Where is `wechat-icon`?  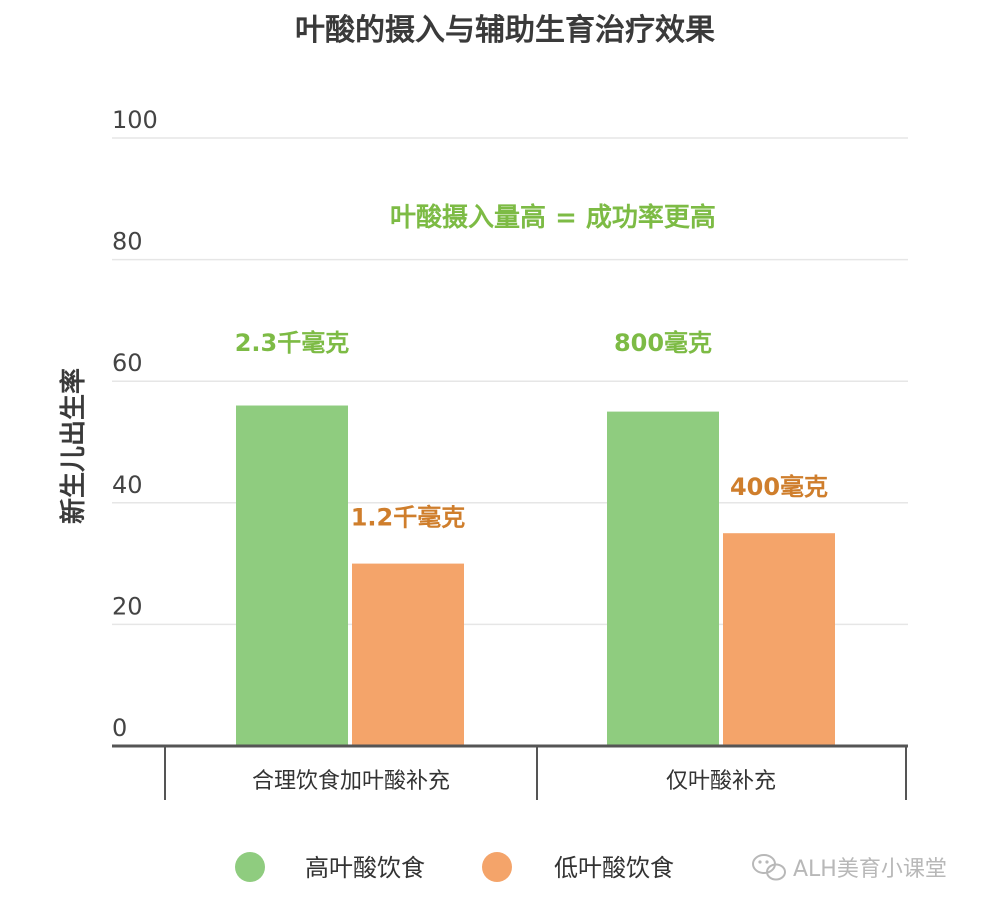 wechat-icon is located at coordinates (769, 867).